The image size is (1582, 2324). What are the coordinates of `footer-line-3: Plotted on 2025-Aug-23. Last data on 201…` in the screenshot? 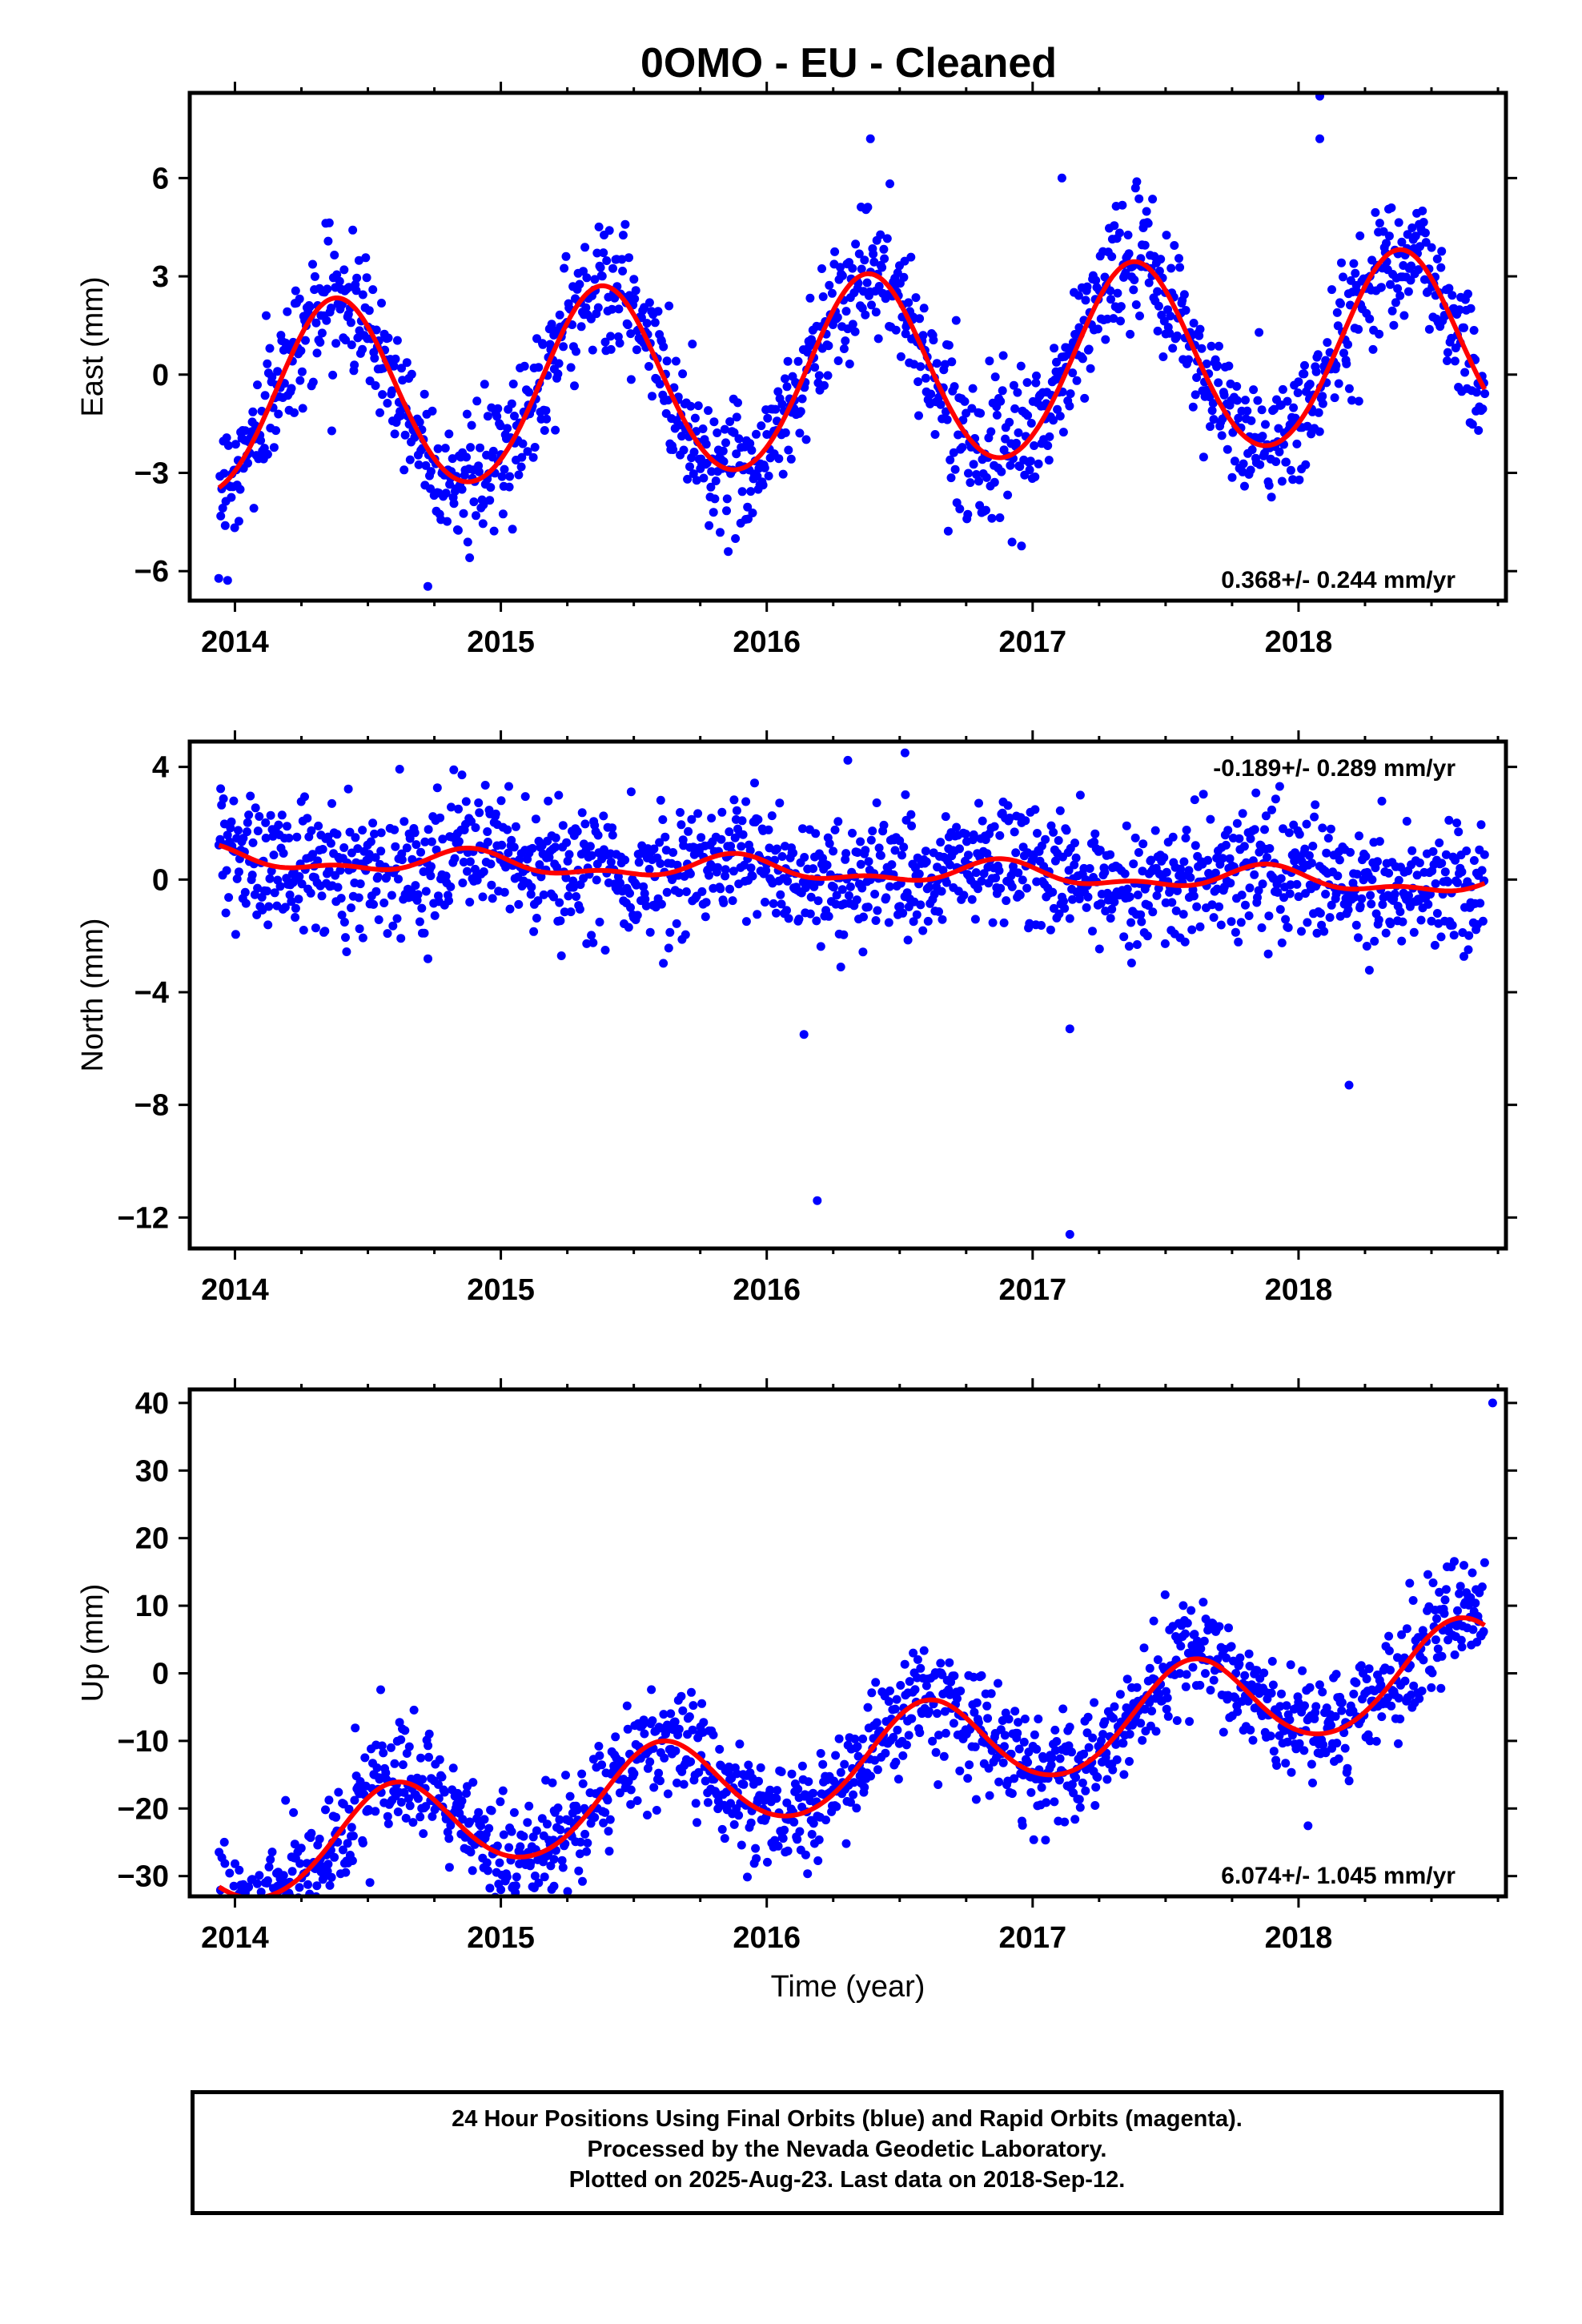 It's located at (847, 2180).